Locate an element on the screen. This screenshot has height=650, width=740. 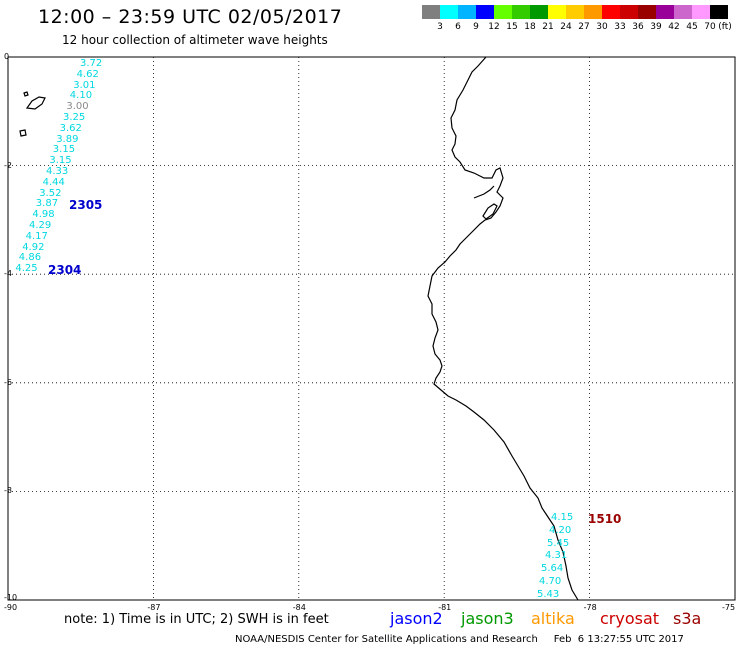
pass-label-1510: 1510 is located at coordinates (605, 519).